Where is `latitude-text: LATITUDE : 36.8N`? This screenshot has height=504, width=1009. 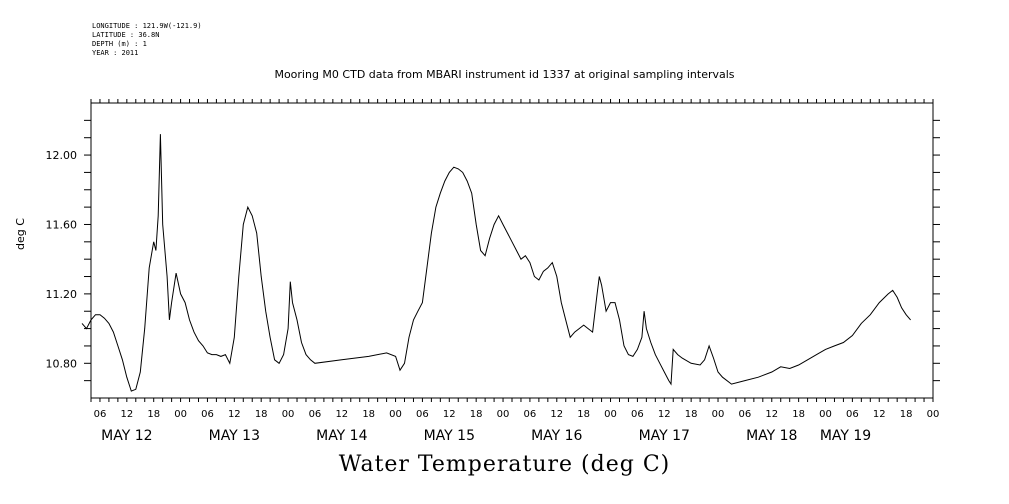 latitude-text: LATITUDE : 36.8N is located at coordinates (126, 35).